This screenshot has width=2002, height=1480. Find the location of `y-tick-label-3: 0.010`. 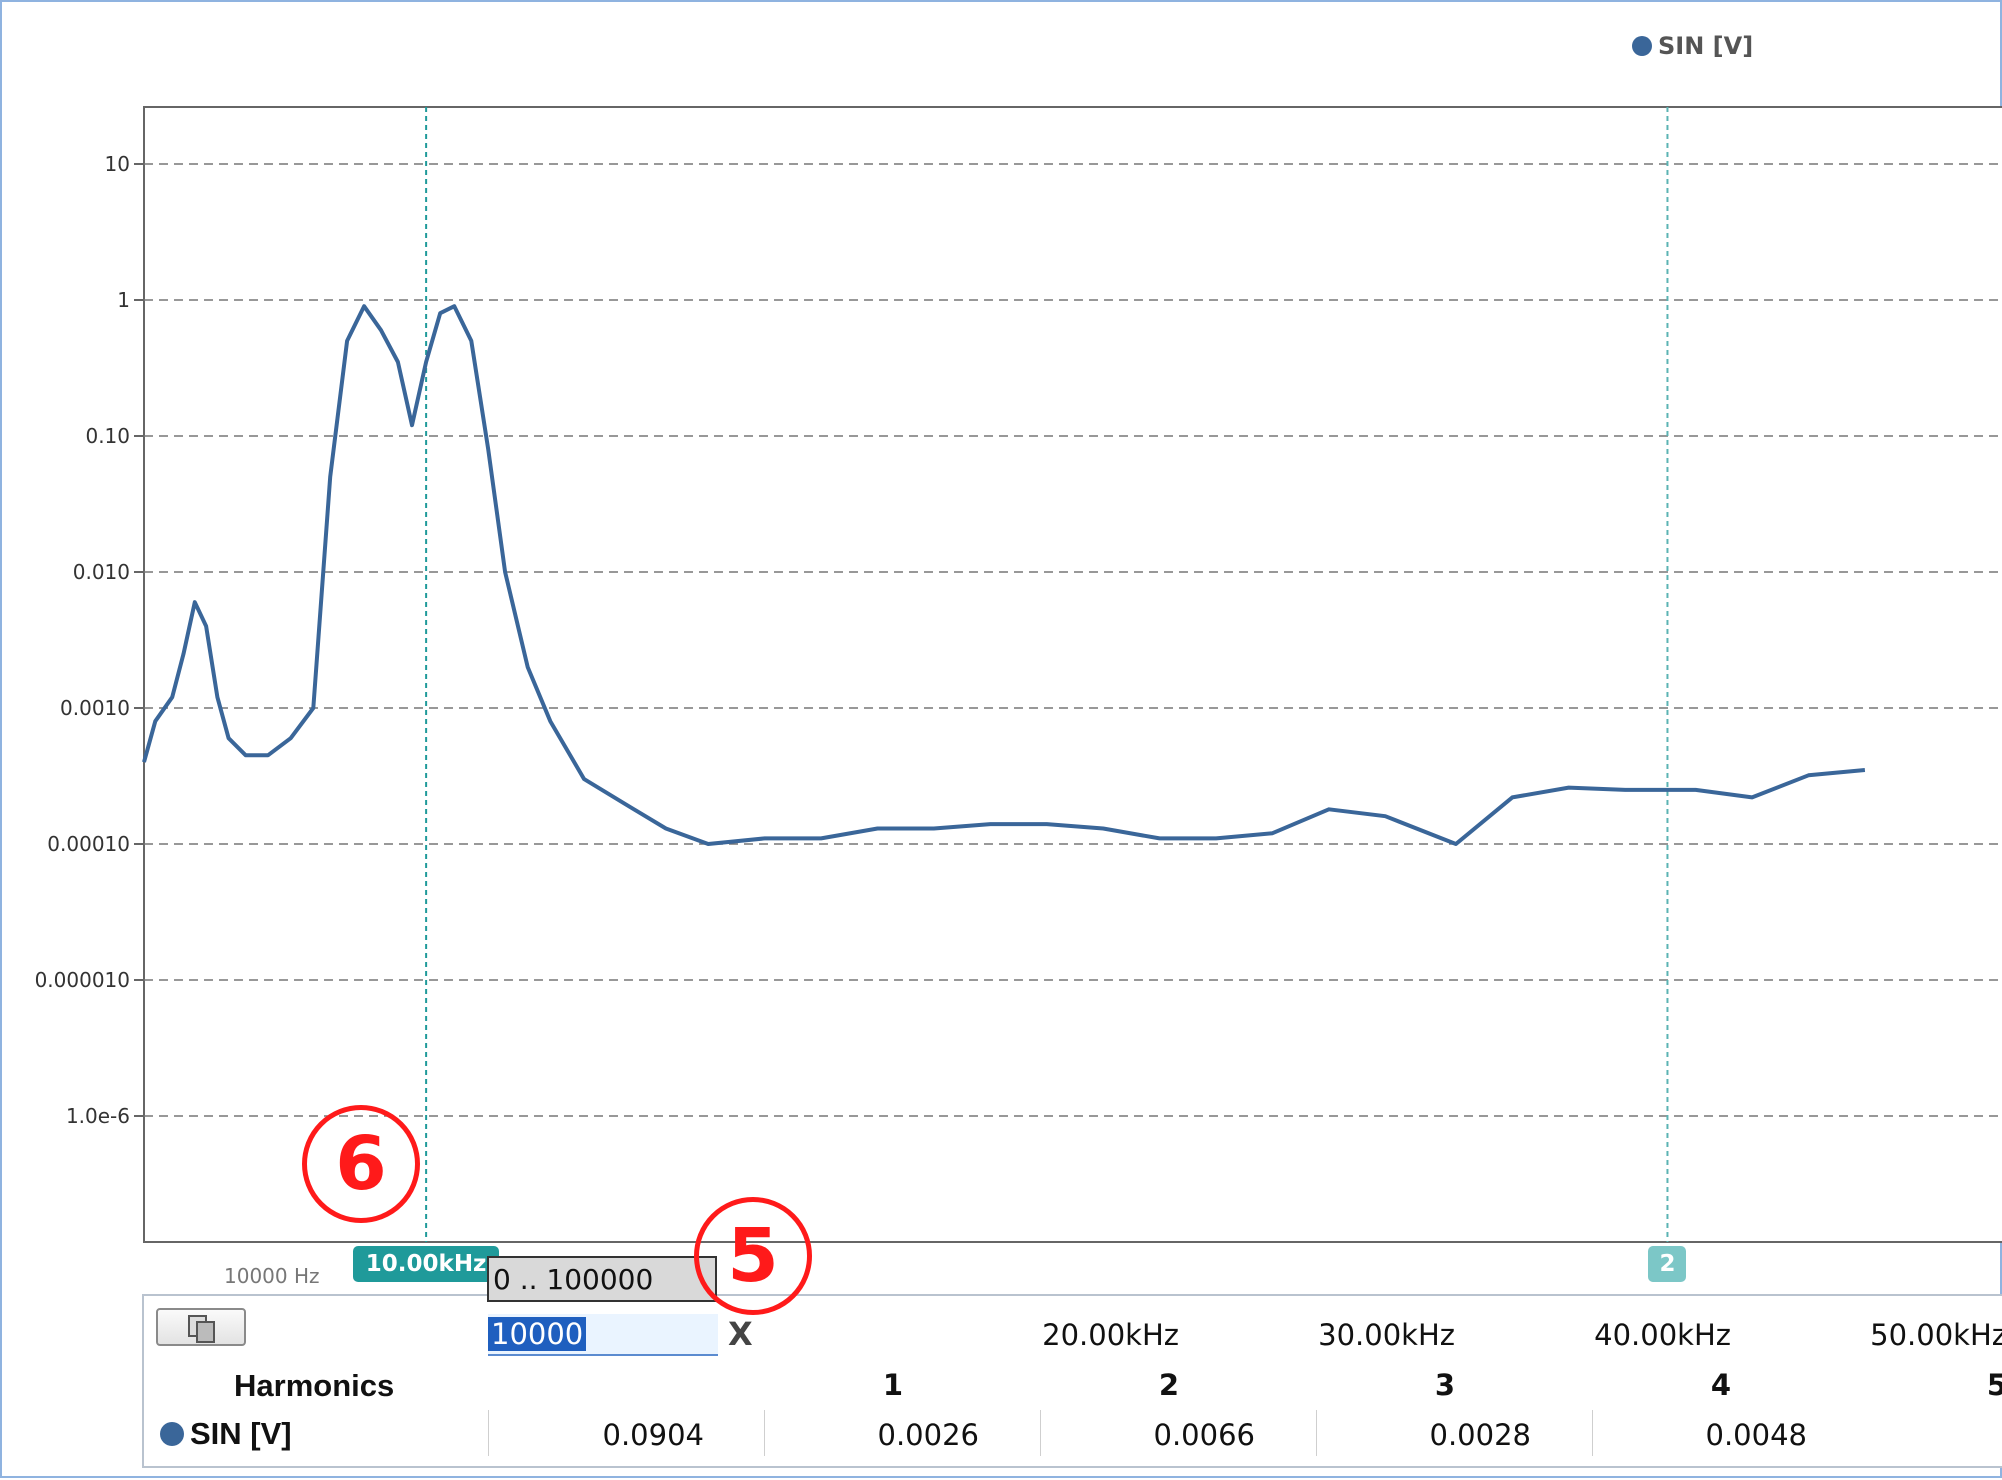

y-tick-label-3: 0.010 is located at coordinates (101, 572).